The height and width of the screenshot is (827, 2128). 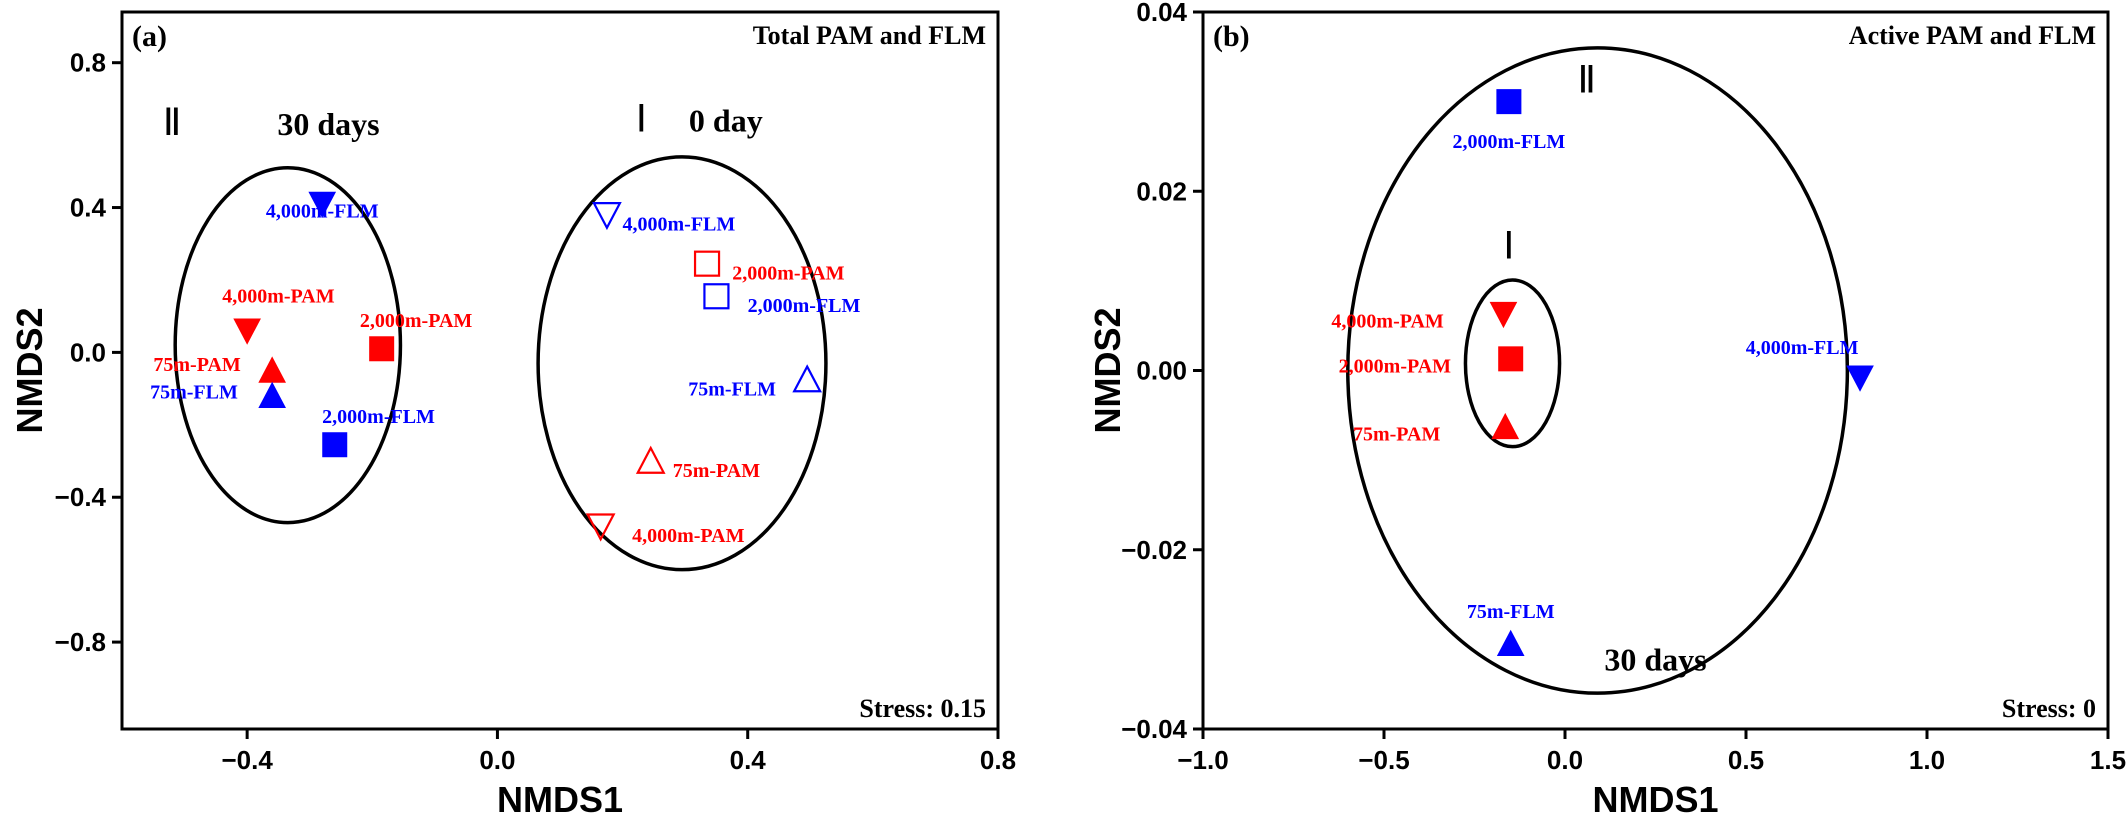 I want to click on x-tick-label: 1.0, so click(x=1927, y=760).